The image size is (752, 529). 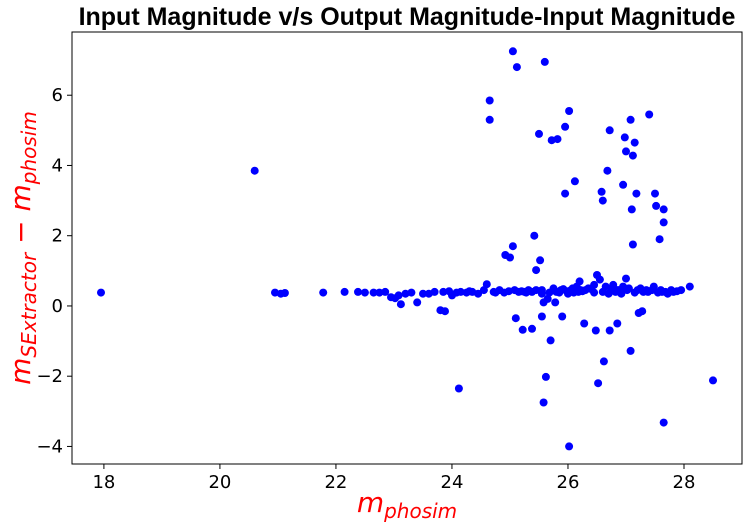 What do you see at coordinates (29, 304) in the screenshot?
I see `y-axis-label-subscript: SExtractor` at bounding box center [29, 304].